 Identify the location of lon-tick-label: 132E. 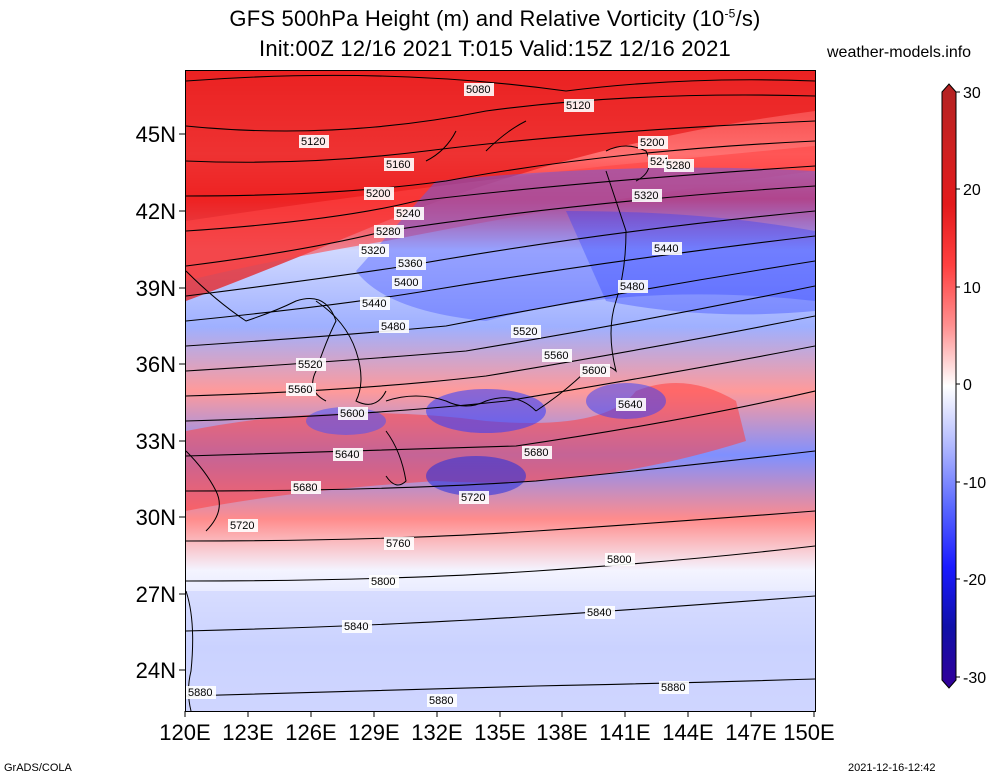
(436, 732).